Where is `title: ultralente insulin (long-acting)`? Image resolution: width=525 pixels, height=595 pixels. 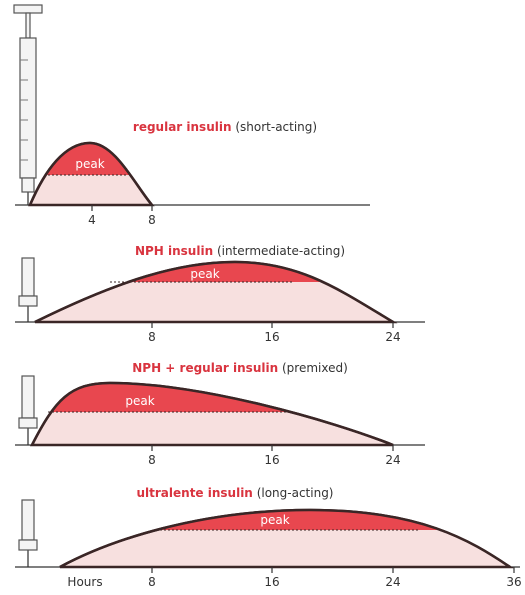 title: ultralente insulin (long-acting) is located at coordinates (234, 493).